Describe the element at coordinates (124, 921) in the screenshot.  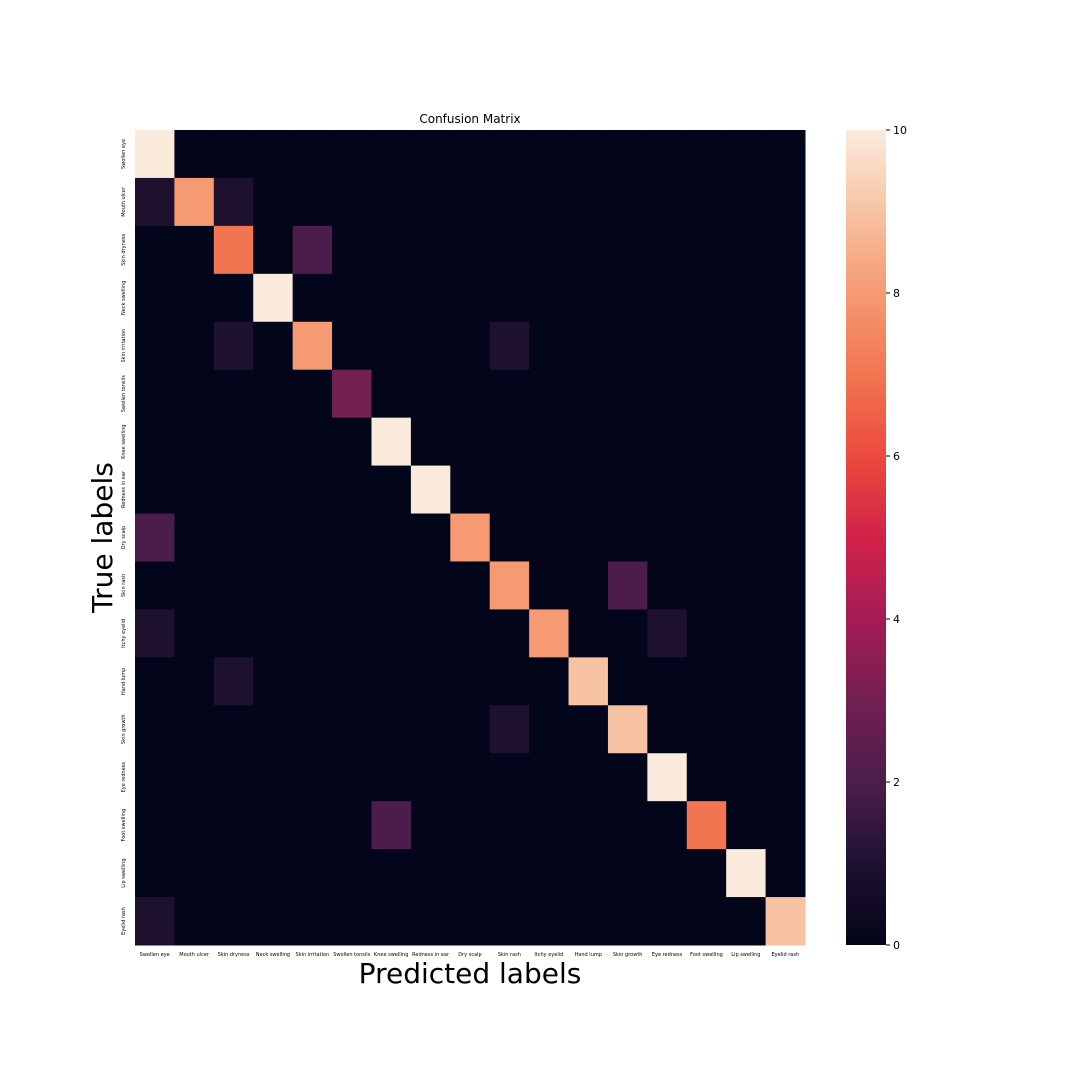
I see `y-tick-label: Eyelid rash` at that location.